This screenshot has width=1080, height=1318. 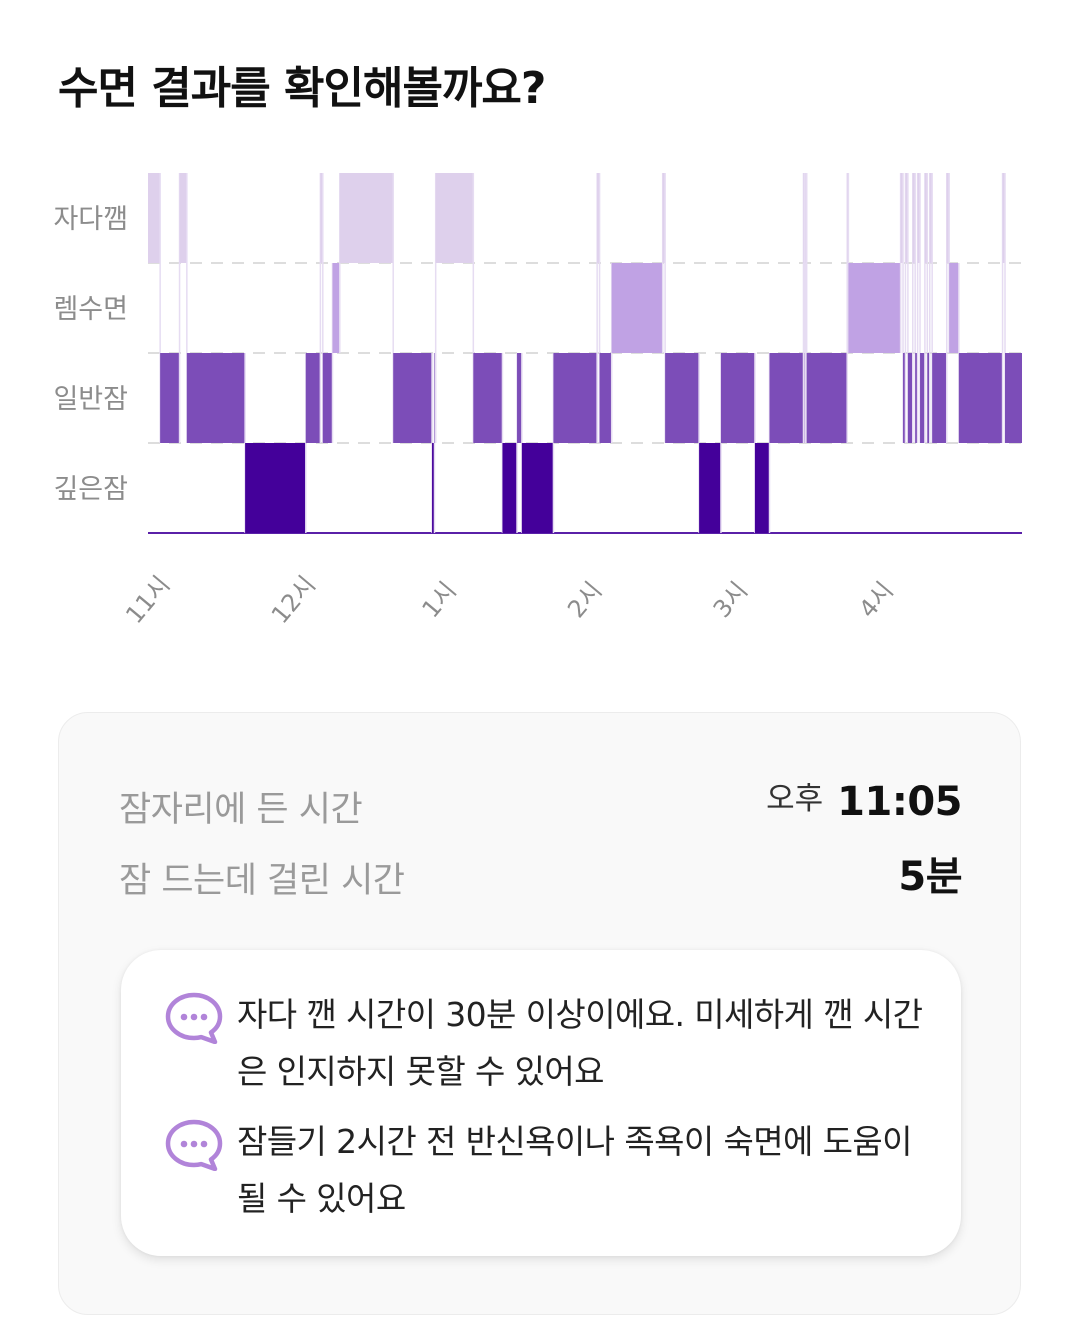 I want to click on y-tick-label: 일반잠, so click(x=90, y=399).